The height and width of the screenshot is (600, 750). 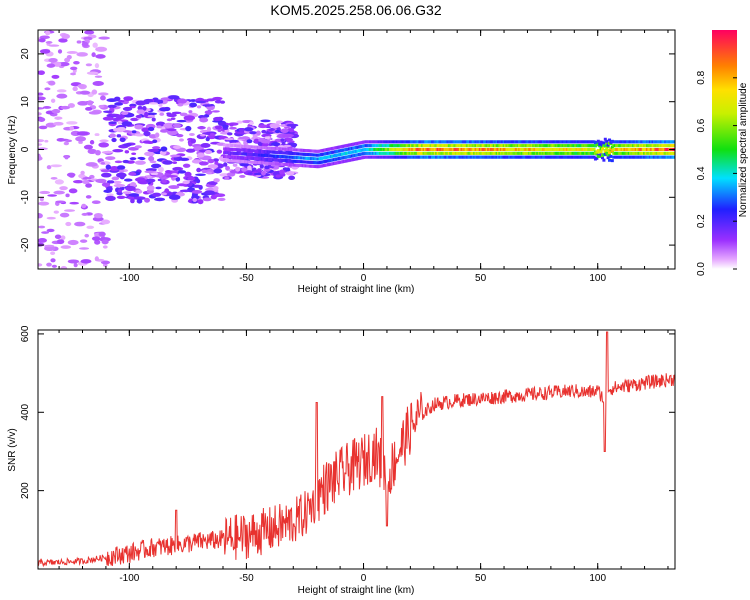 What do you see at coordinates (356, 289) in the screenshot?
I see `spectrogram-x-label: Height of straight line (km)` at bounding box center [356, 289].